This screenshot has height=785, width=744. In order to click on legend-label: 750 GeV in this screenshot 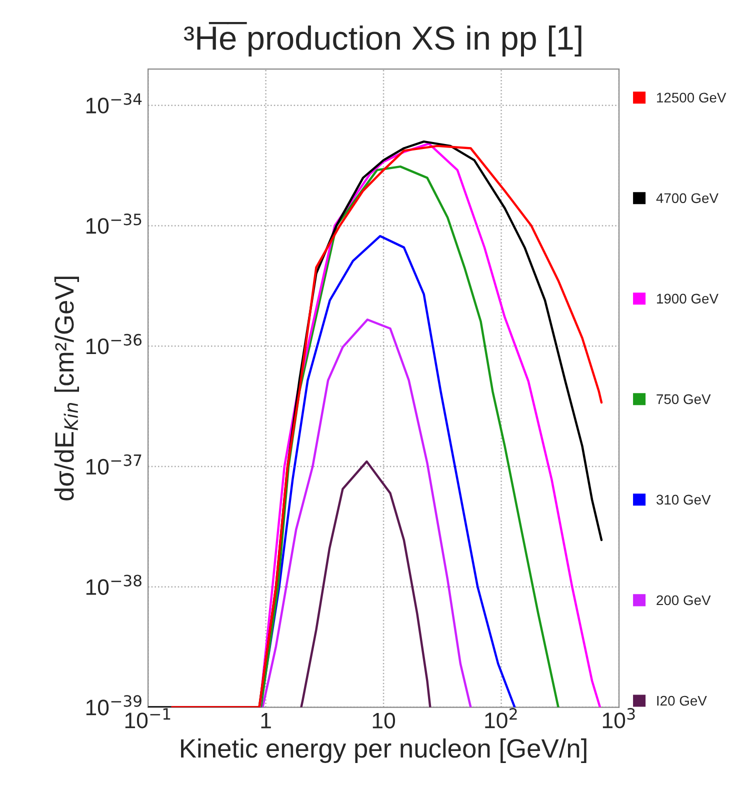, I will do `click(683, 399)`.